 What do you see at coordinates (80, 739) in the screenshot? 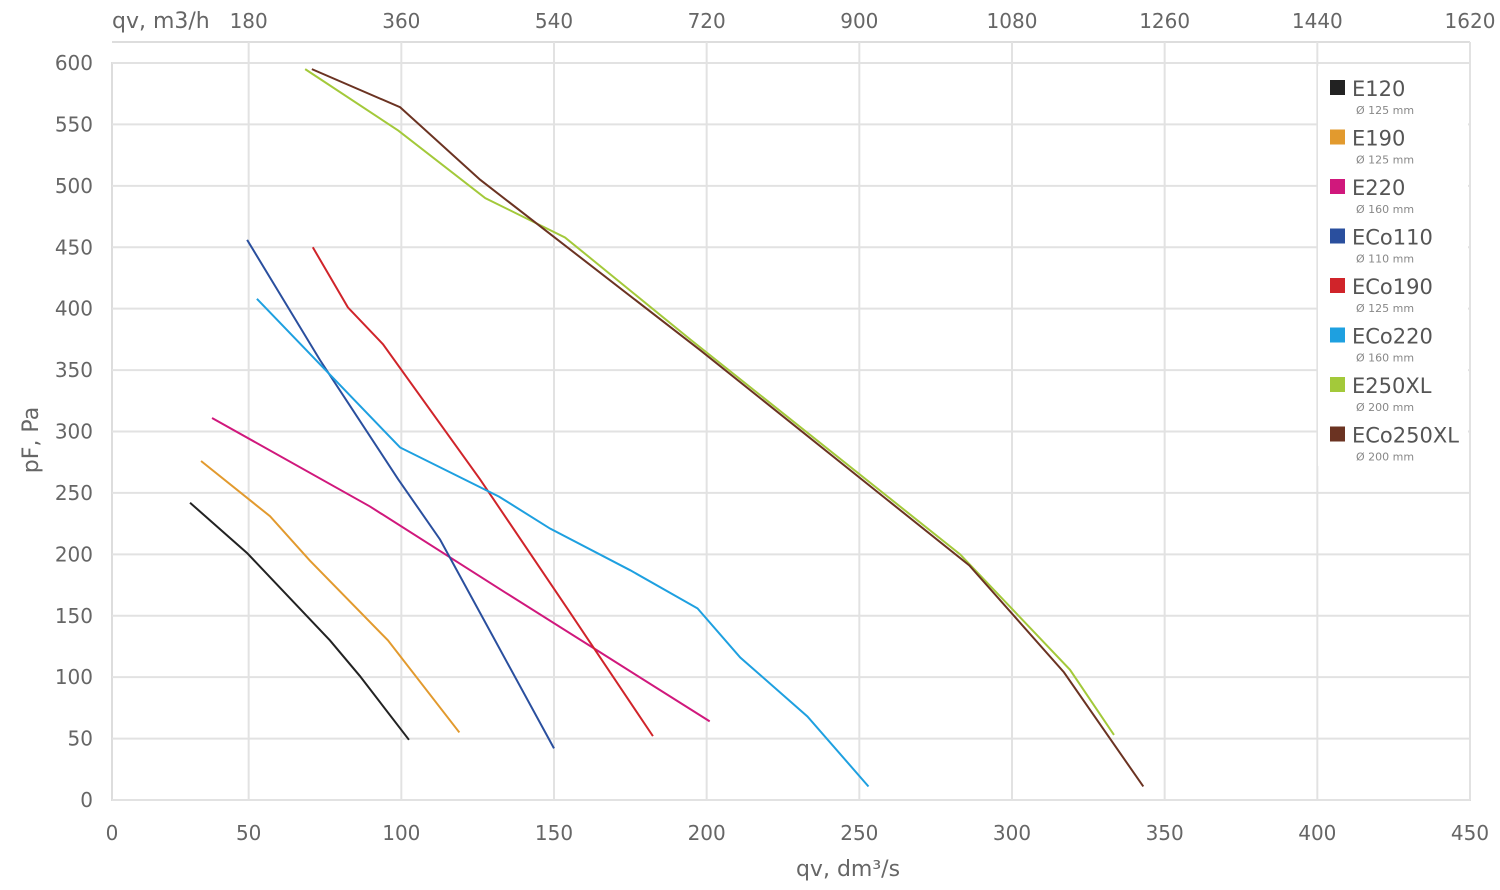
I see `y-tick-label: 50` at bounding box center [80, 739].